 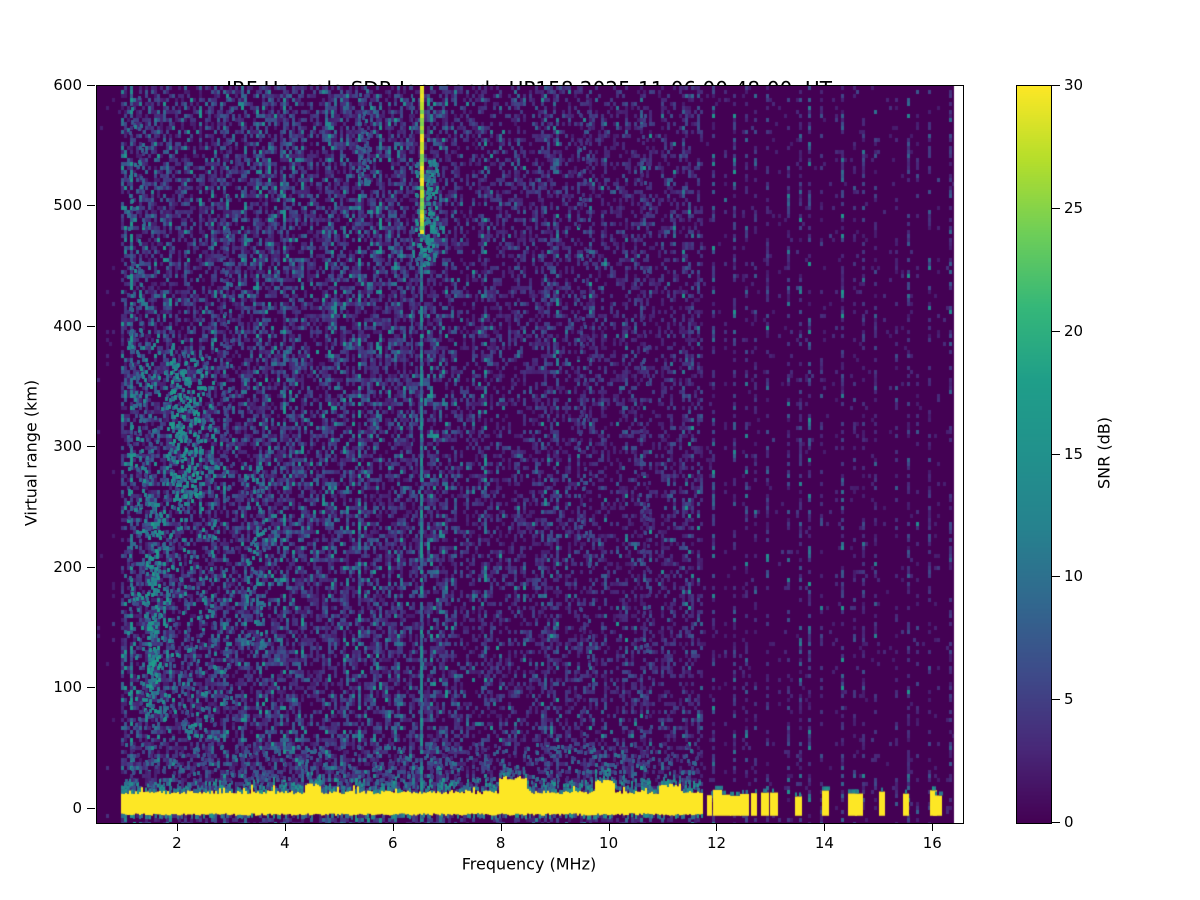 What do you see at coordinates (1074, 85) in the screenshot?
I see `colorbar-tick-label: 30` at bounding box center [1074, 85].